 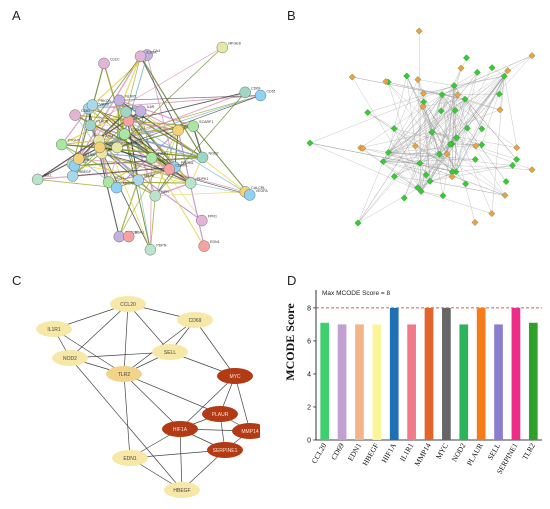 I want to click on node-label: SCARF1, so click(x=206, y=122).